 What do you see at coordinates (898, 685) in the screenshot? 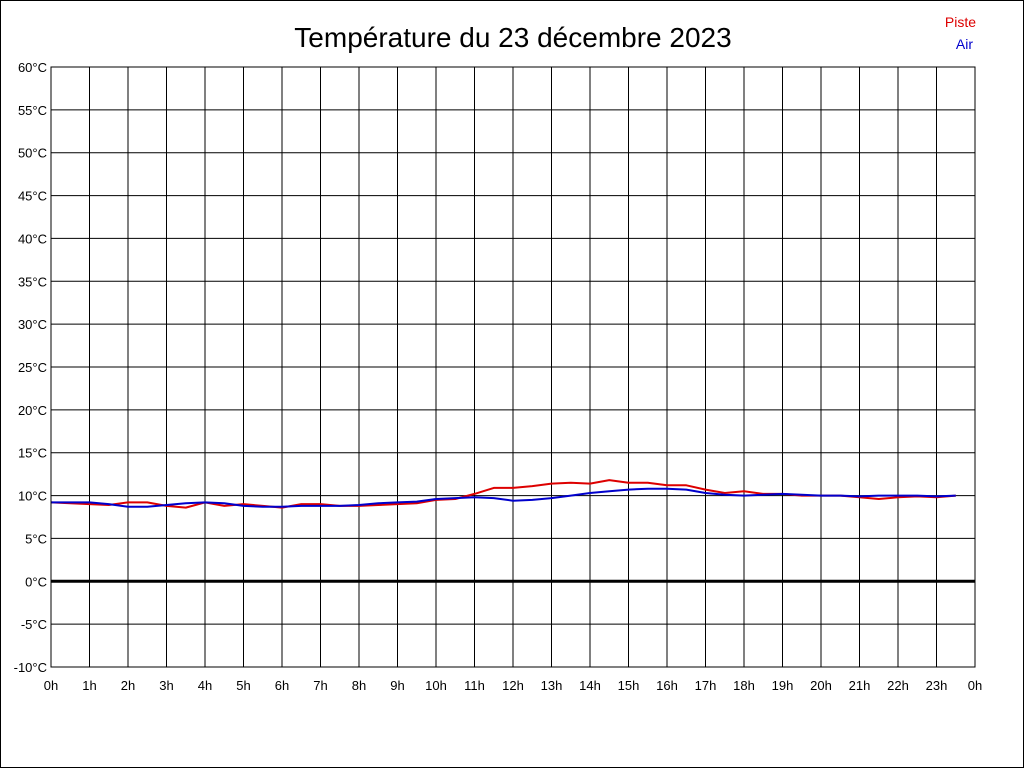
I see `x-tick-label: 22h` at bounding box center [898, 685].